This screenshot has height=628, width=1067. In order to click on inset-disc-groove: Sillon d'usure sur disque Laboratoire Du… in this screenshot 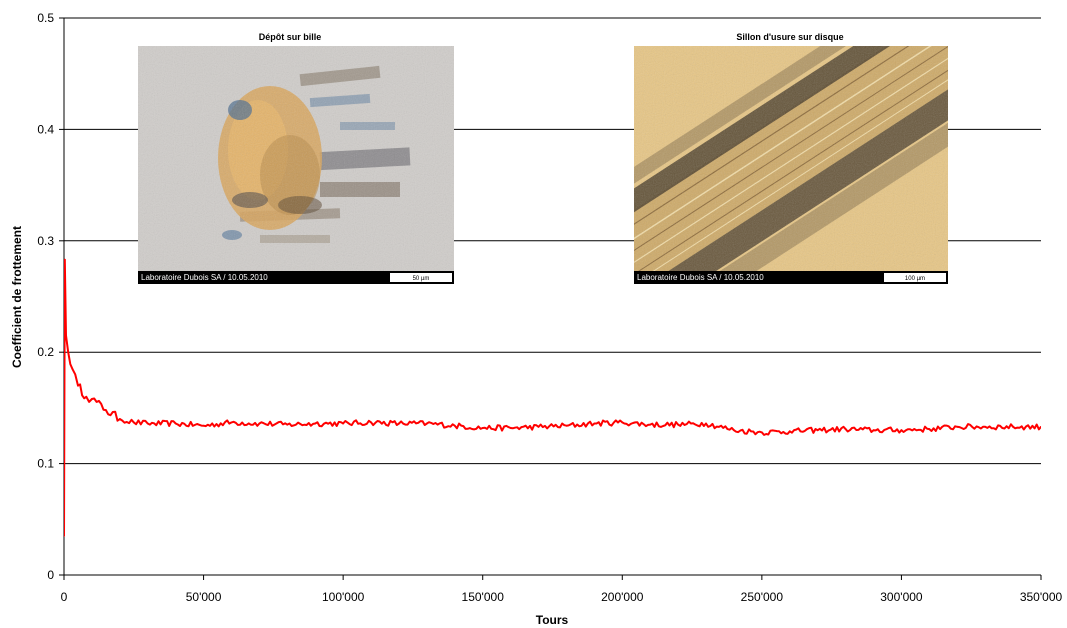, I will do `click(791, 158)`.